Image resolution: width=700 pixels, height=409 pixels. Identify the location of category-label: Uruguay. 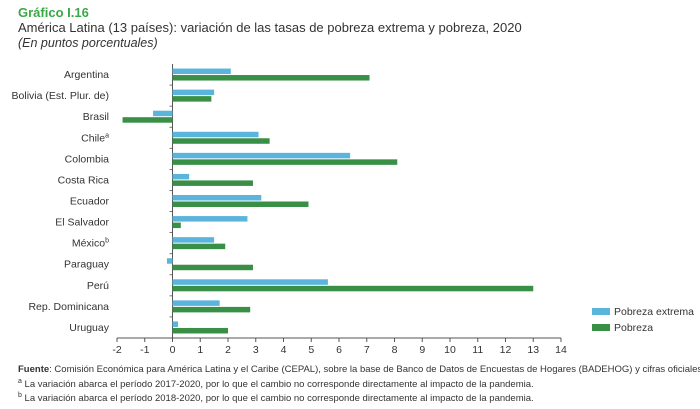
(89, 328).